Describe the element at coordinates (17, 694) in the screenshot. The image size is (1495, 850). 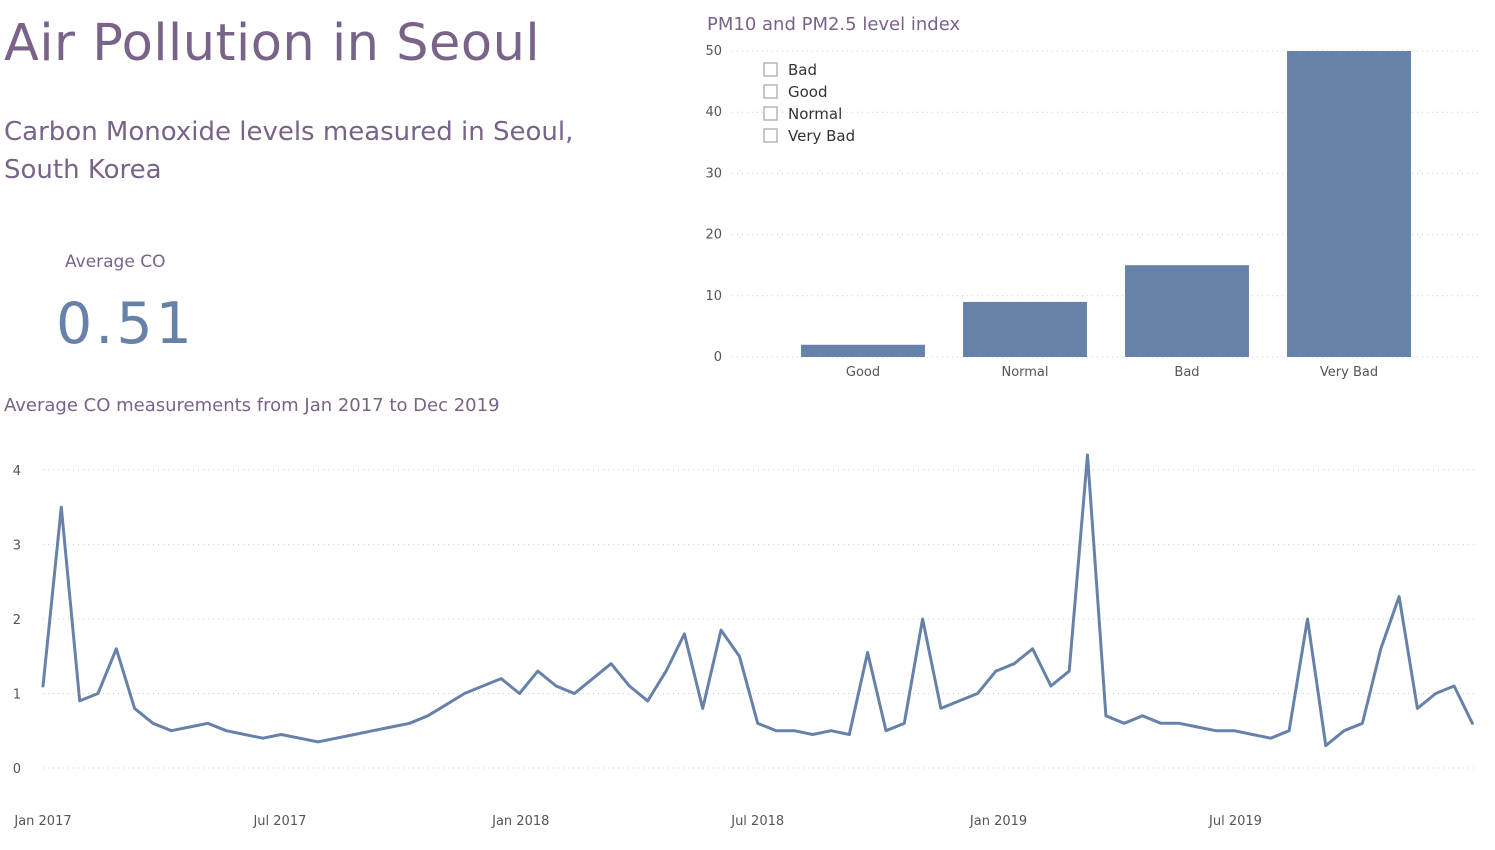
I see `line-y-tick-label: 1` at that location.